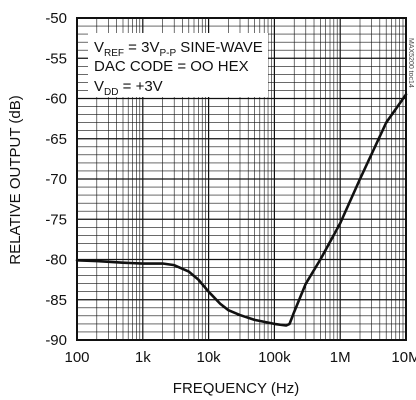  I want to click on y-tick-label: -75, so click(56, 219).